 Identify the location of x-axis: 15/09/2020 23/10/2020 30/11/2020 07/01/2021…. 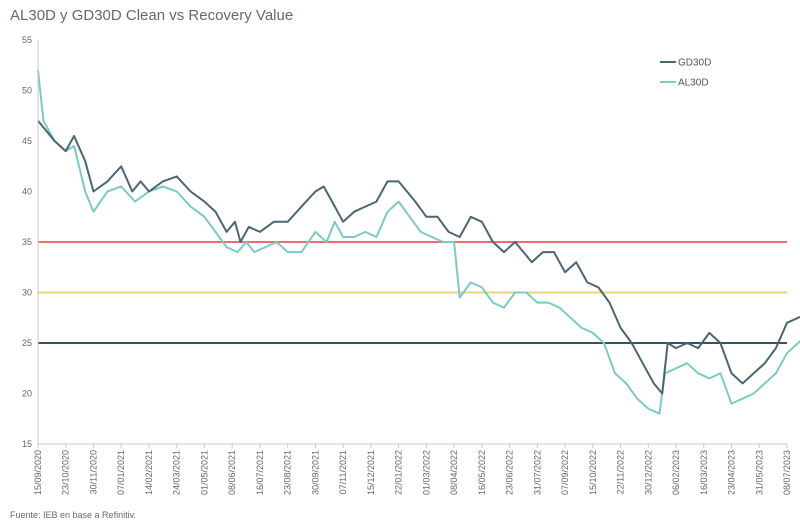
(412, 469).